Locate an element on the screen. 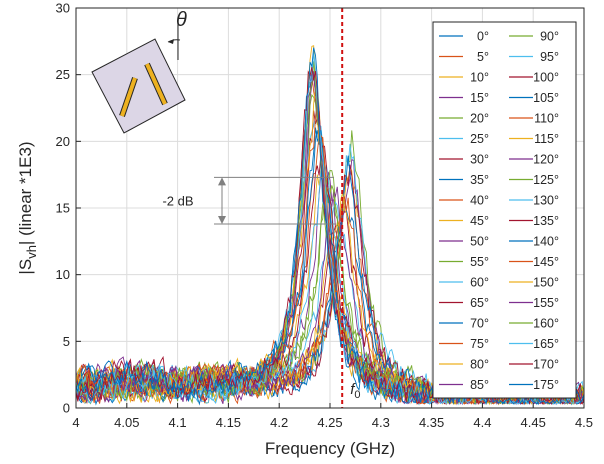 The height and width of the screenshot is (464, 604). x-tick-label: 4.35 is located at coordinates (431, 422).